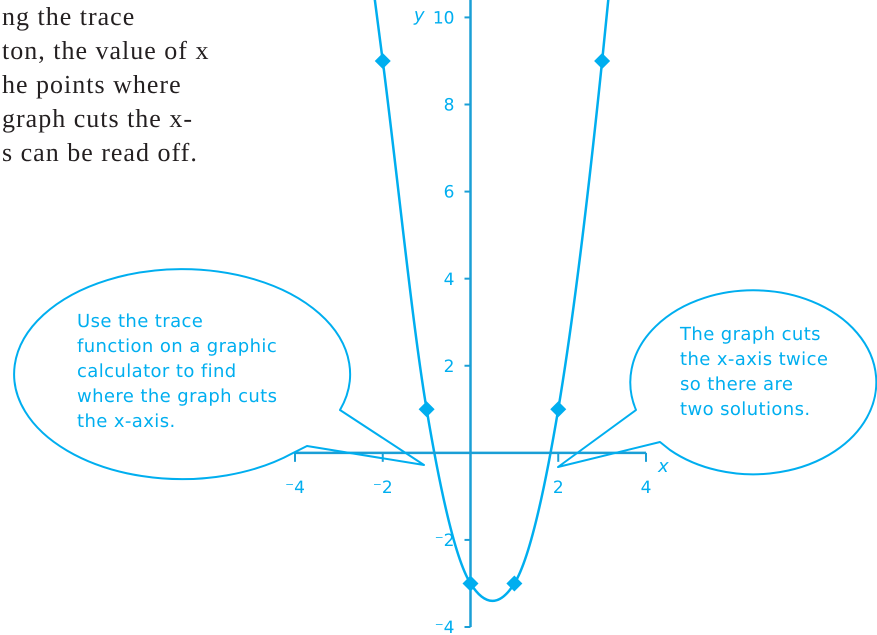  Describe the element at coordinates (646, 488) in the screenshot. I see `x-tick-label: 4` at that location.